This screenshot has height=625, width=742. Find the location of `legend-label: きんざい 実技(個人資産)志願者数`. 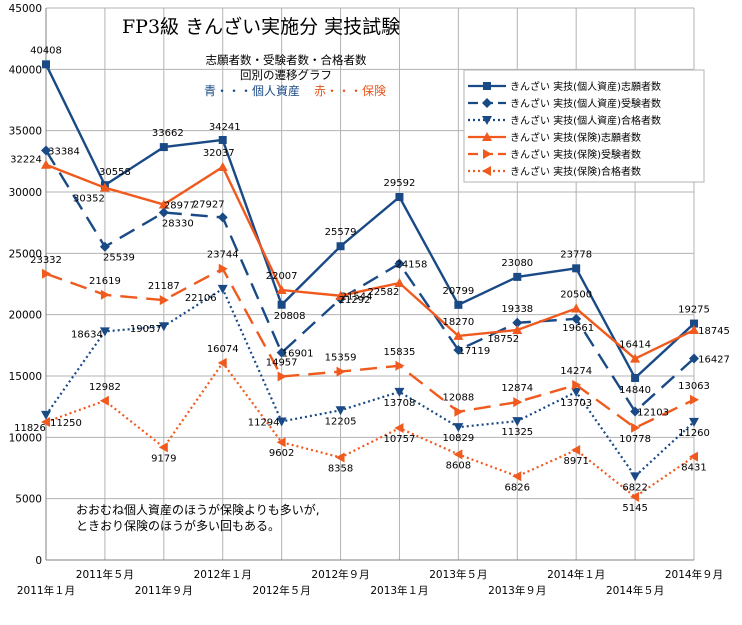

legend-label: きんざい 実技(個人資産)志願者数 is located at coordinates (585, 86).